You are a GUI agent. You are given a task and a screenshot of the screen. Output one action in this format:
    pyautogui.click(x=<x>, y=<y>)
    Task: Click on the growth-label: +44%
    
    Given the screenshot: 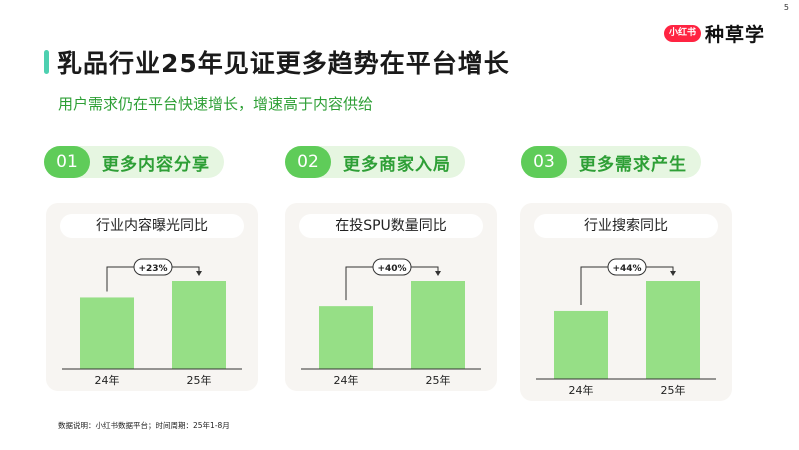 What is the action you would take?
    pyautogui.click(x=626, y=269)
    